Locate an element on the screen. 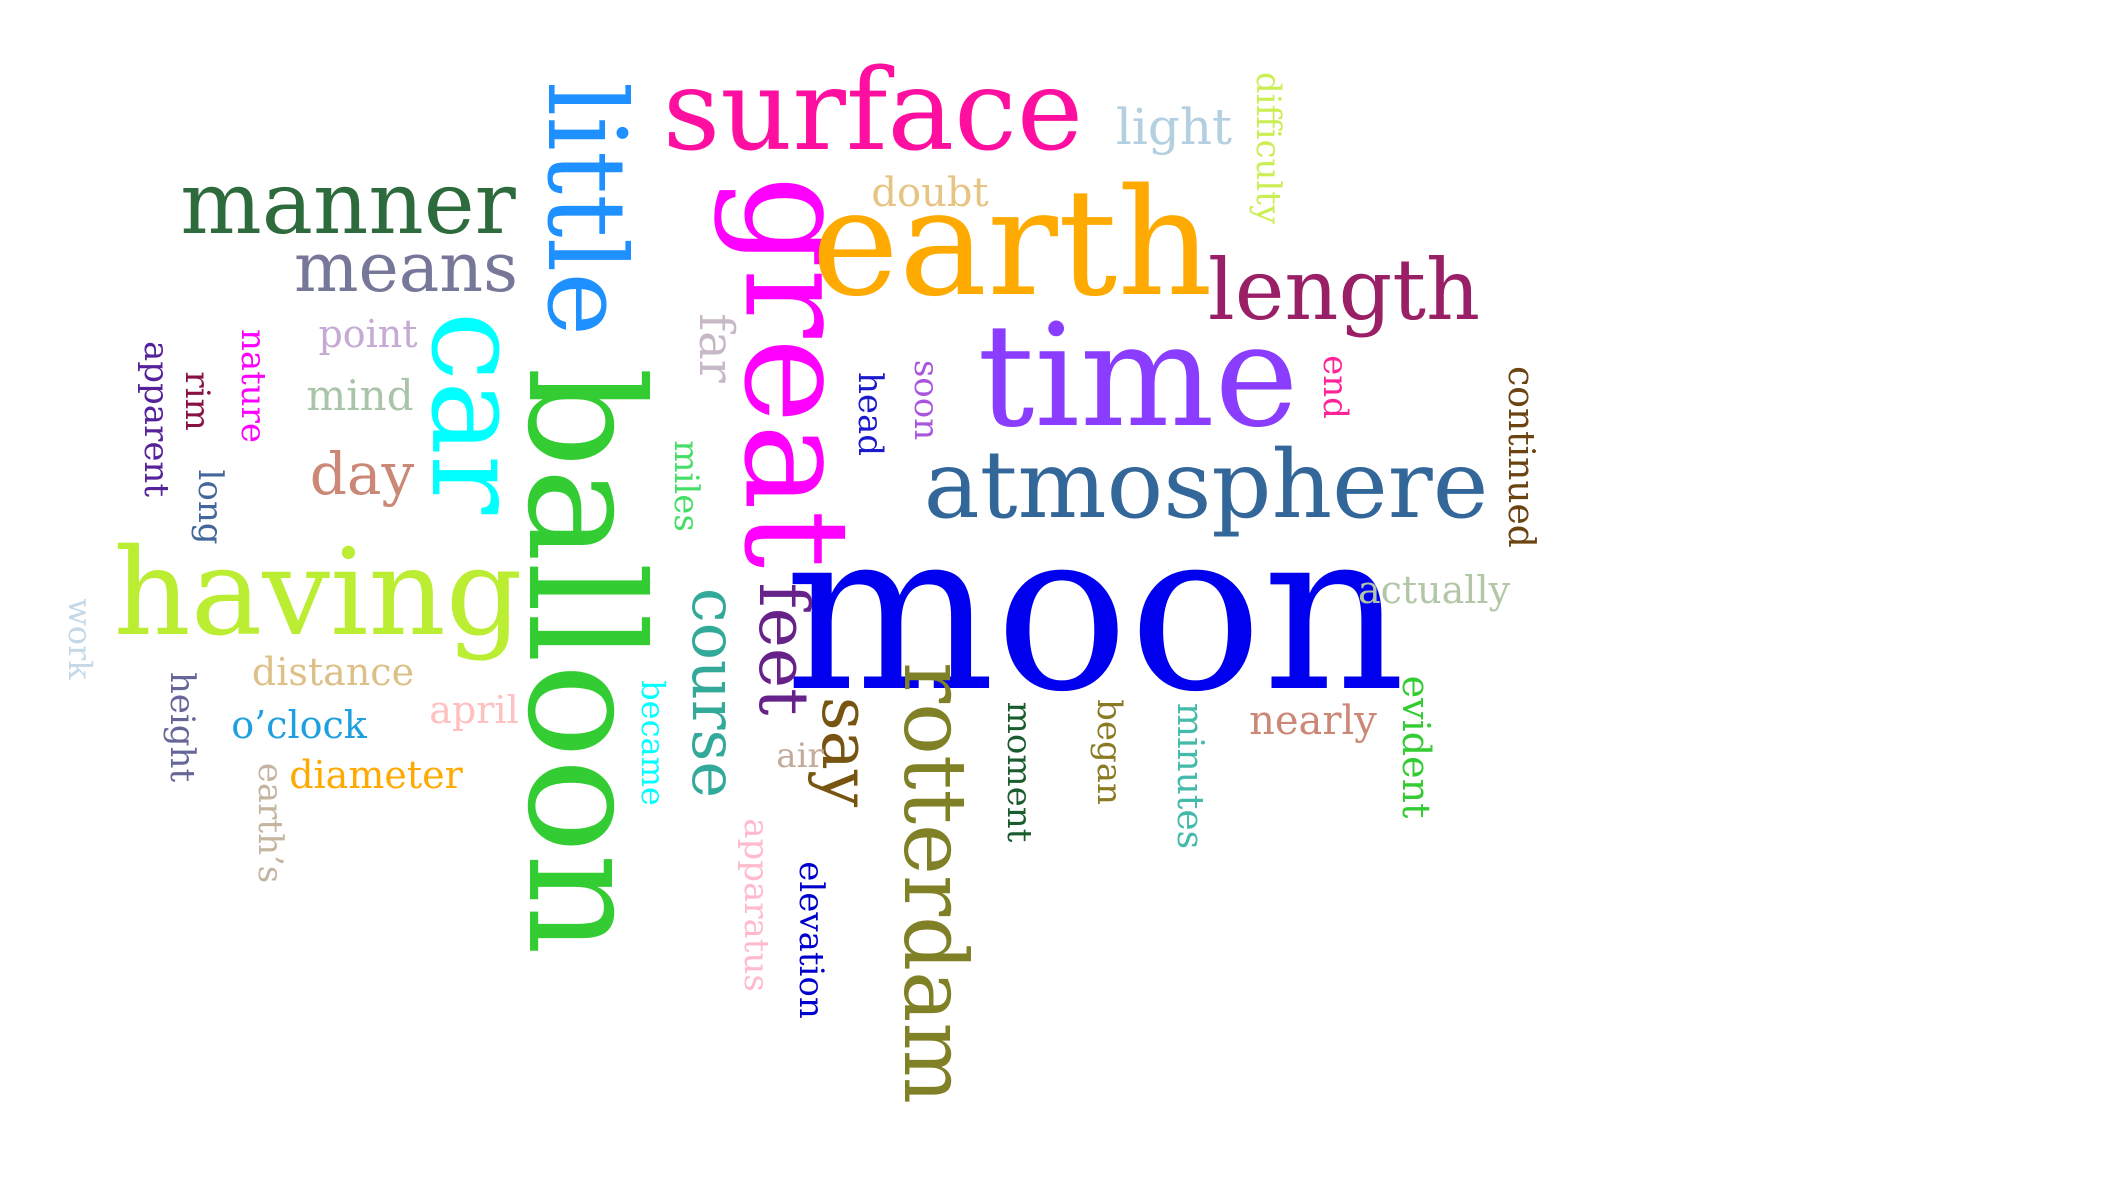 The height and width of the screenshot is (1185, 2120). word-day: day is located at coordinates (362, 474).